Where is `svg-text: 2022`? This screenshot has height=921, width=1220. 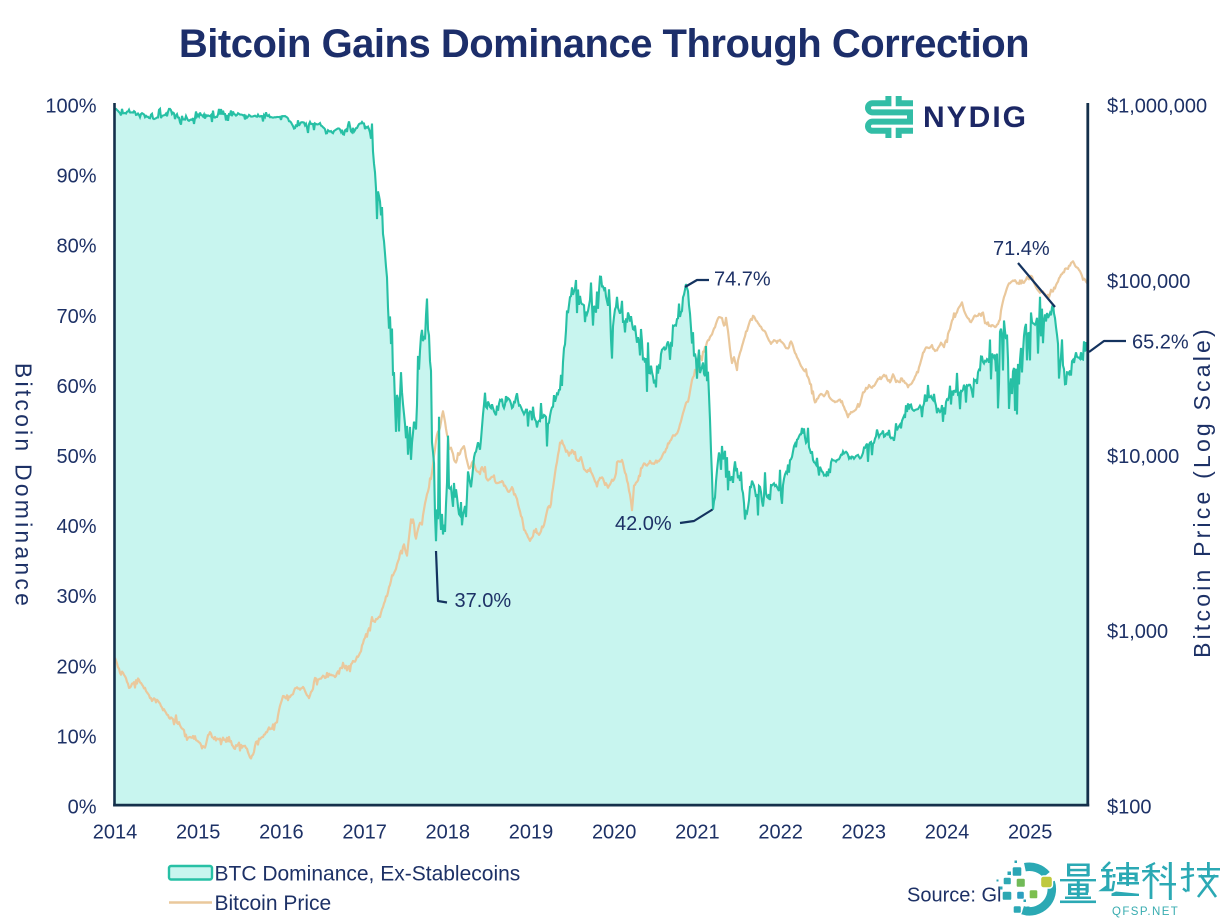
svg-text: 2022 is located at coordinates (780, 833).